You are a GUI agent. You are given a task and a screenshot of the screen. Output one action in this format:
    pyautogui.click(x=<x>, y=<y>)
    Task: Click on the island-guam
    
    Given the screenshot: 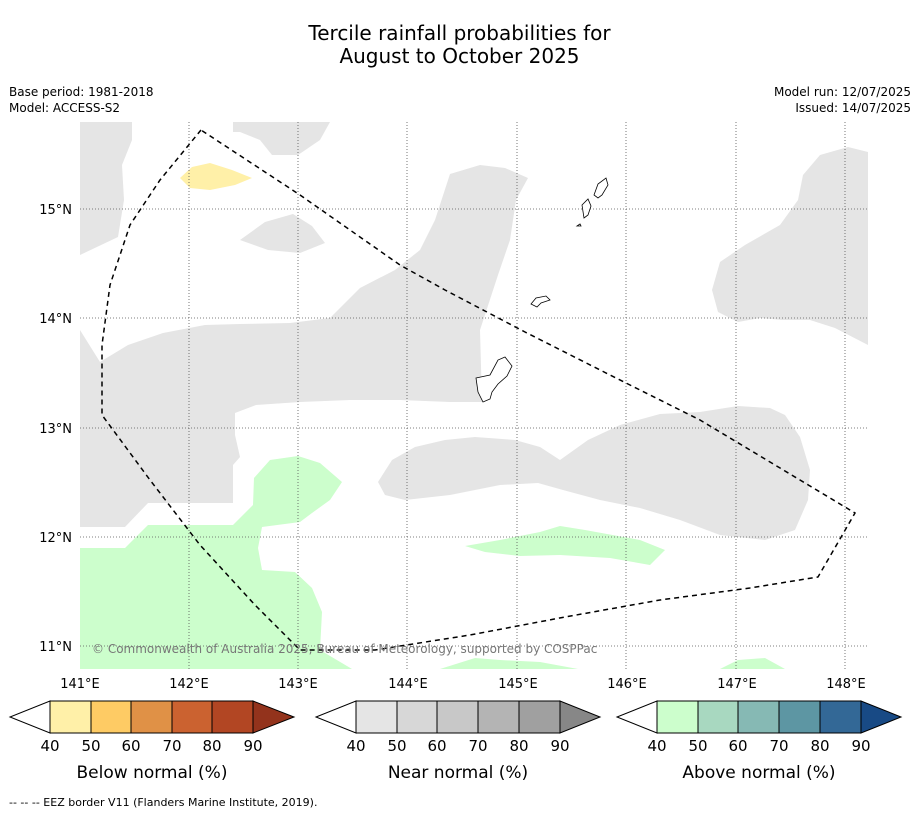 What is the action you would take?
    pyautogui.click(x=494, y=379)
    